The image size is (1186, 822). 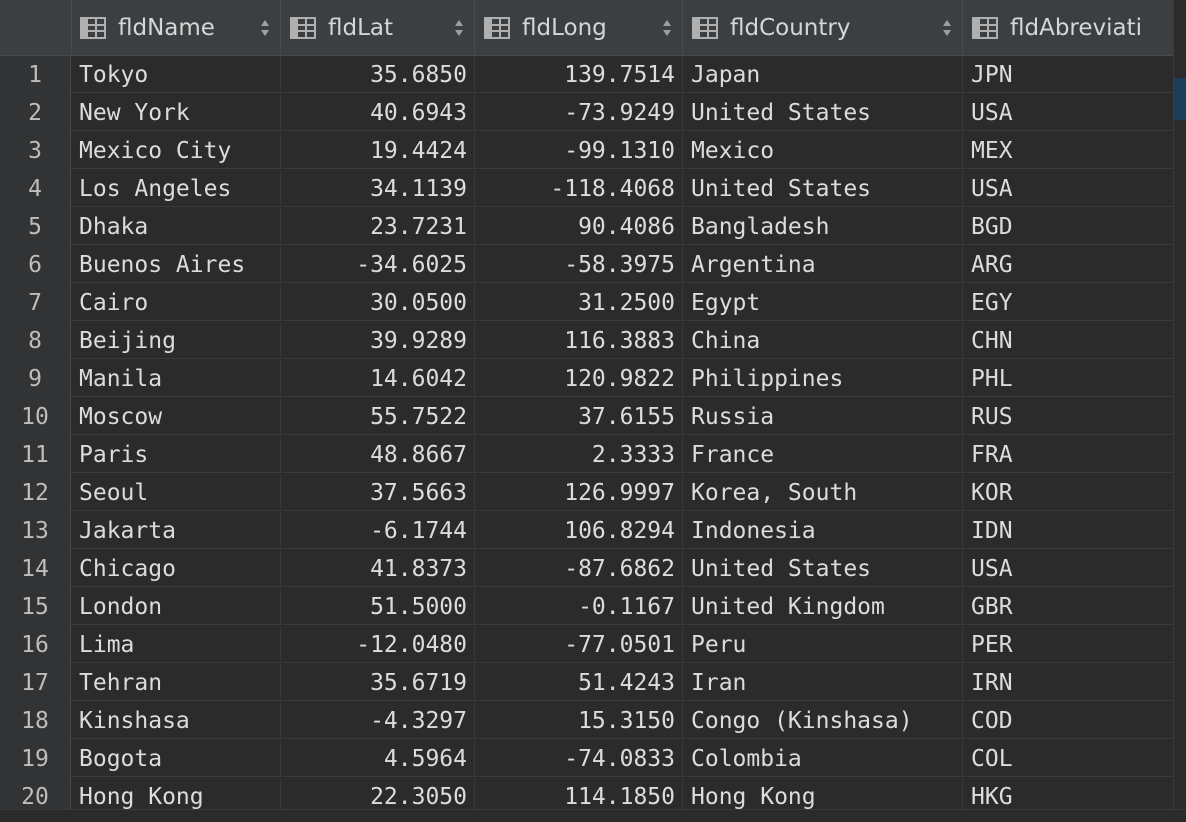 I want to click on cell-name: Lima, so click(x=176, y=644).